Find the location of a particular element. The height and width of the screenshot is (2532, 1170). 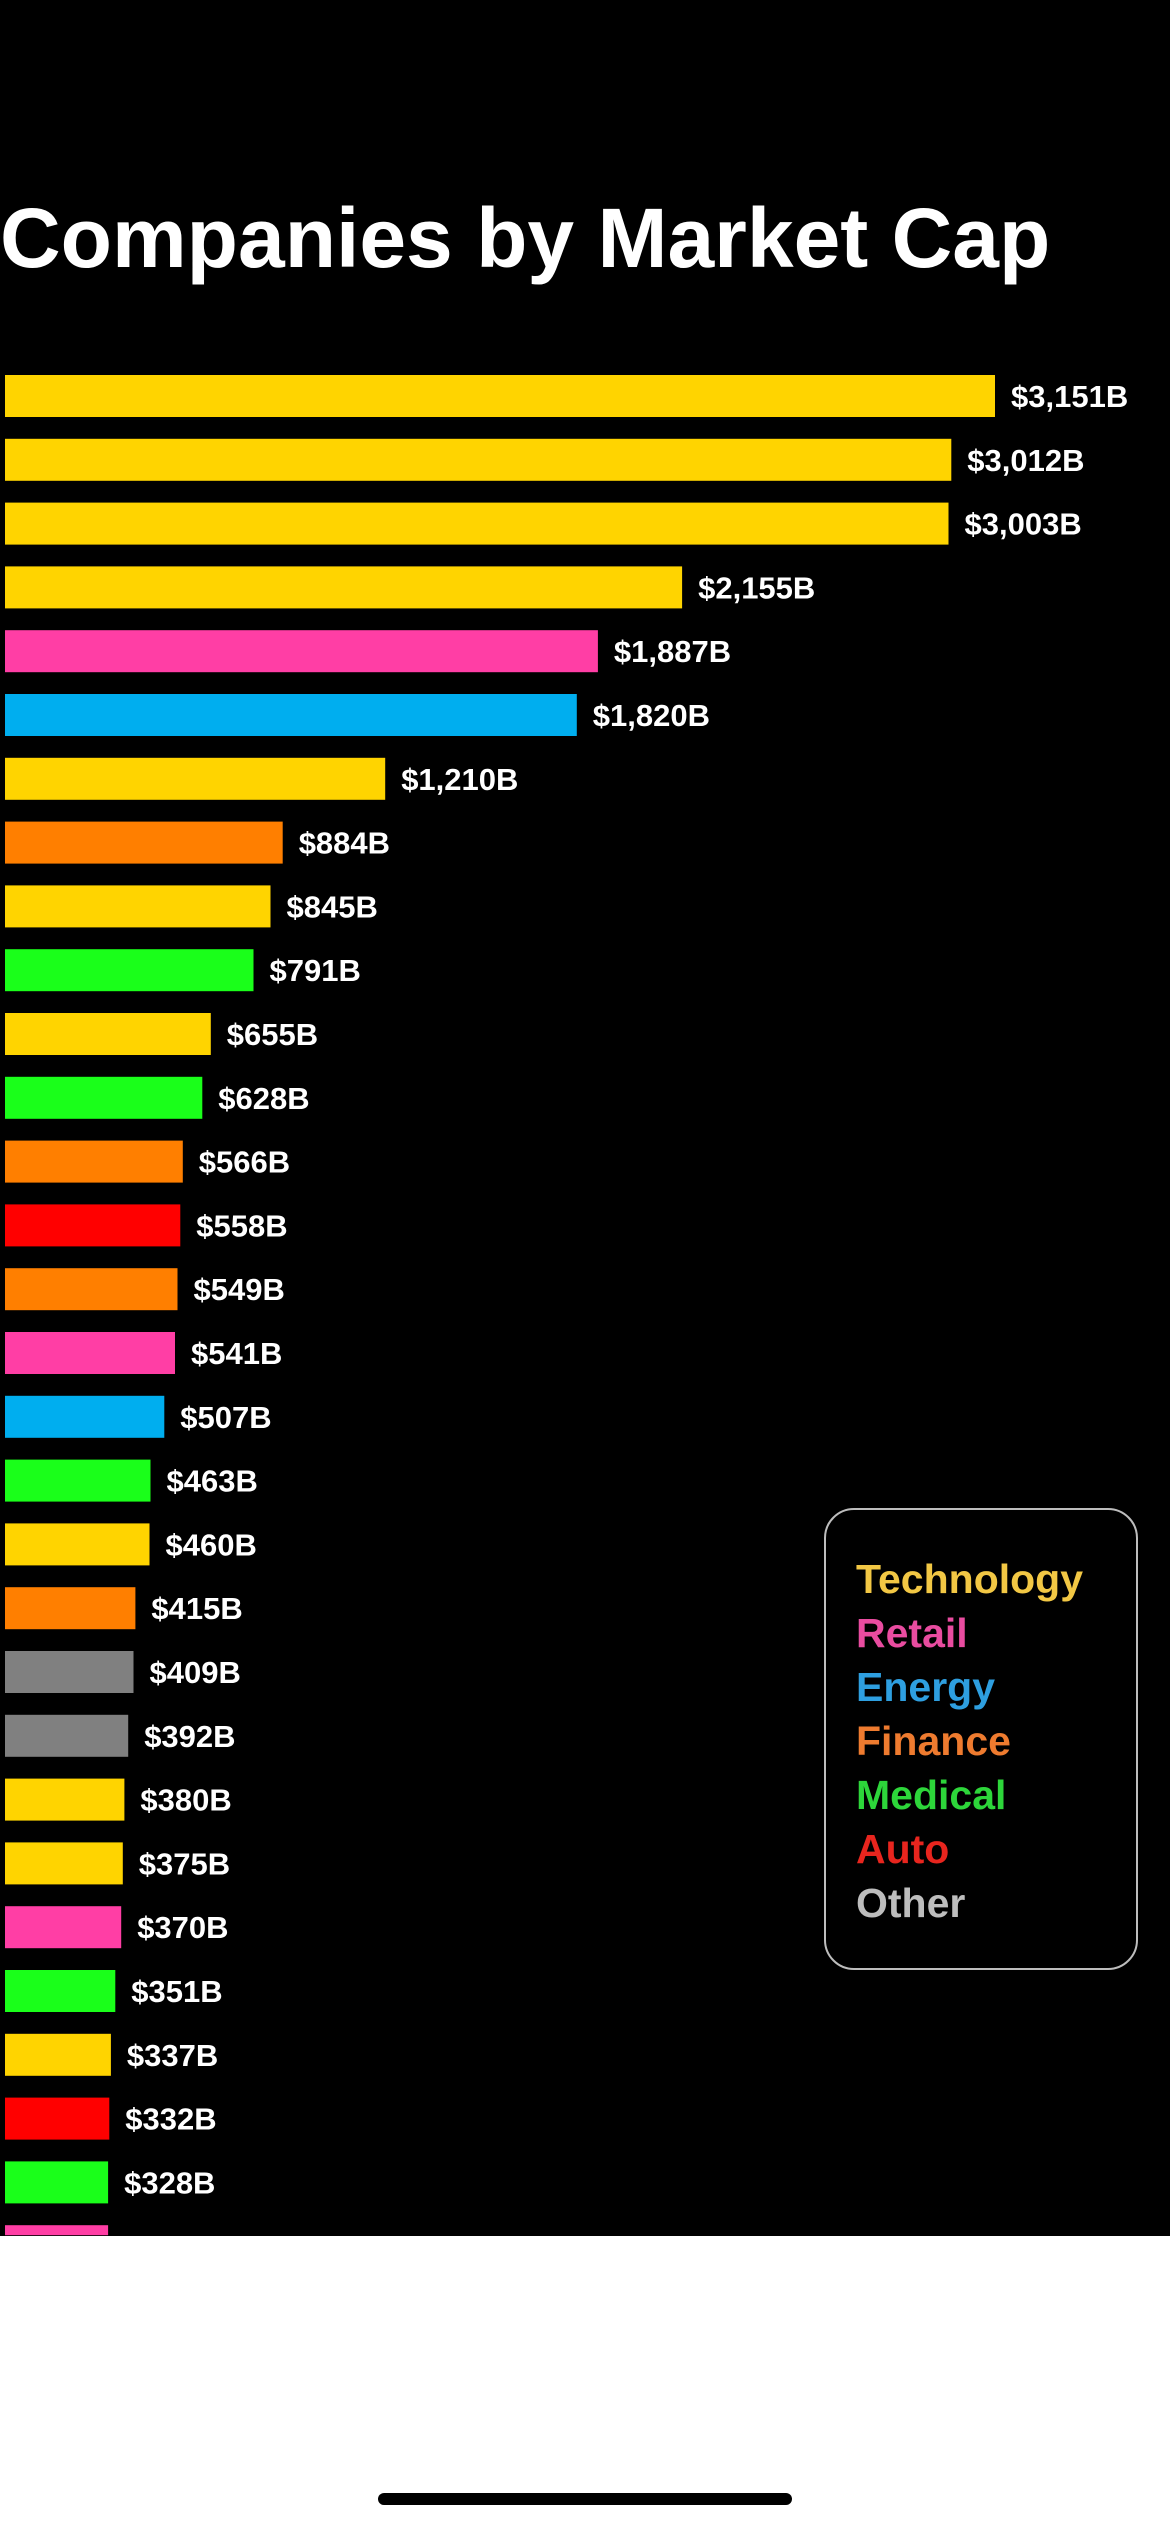

bar-value-label-23: $380B is located at coordinates (185, 1800).